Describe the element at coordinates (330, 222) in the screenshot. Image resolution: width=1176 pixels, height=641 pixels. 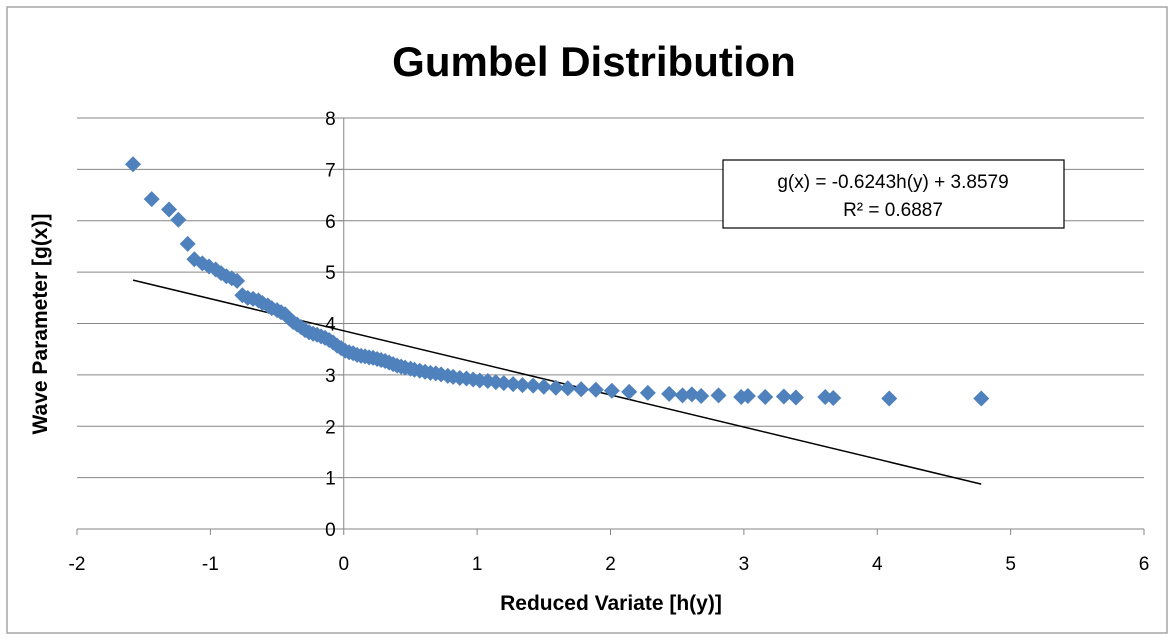
I see `y-tick-label-6: 6` at that location.